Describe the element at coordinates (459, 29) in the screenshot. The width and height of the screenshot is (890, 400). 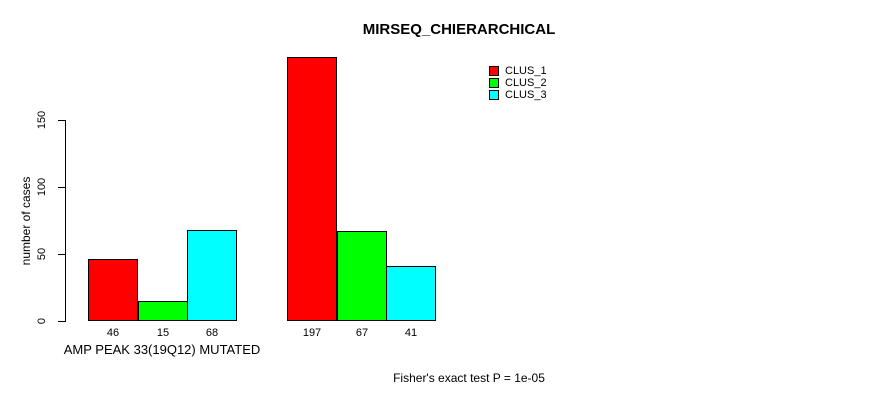
I see `chart-title: MIRSEQ_CHIERARCHICAL` at that location.